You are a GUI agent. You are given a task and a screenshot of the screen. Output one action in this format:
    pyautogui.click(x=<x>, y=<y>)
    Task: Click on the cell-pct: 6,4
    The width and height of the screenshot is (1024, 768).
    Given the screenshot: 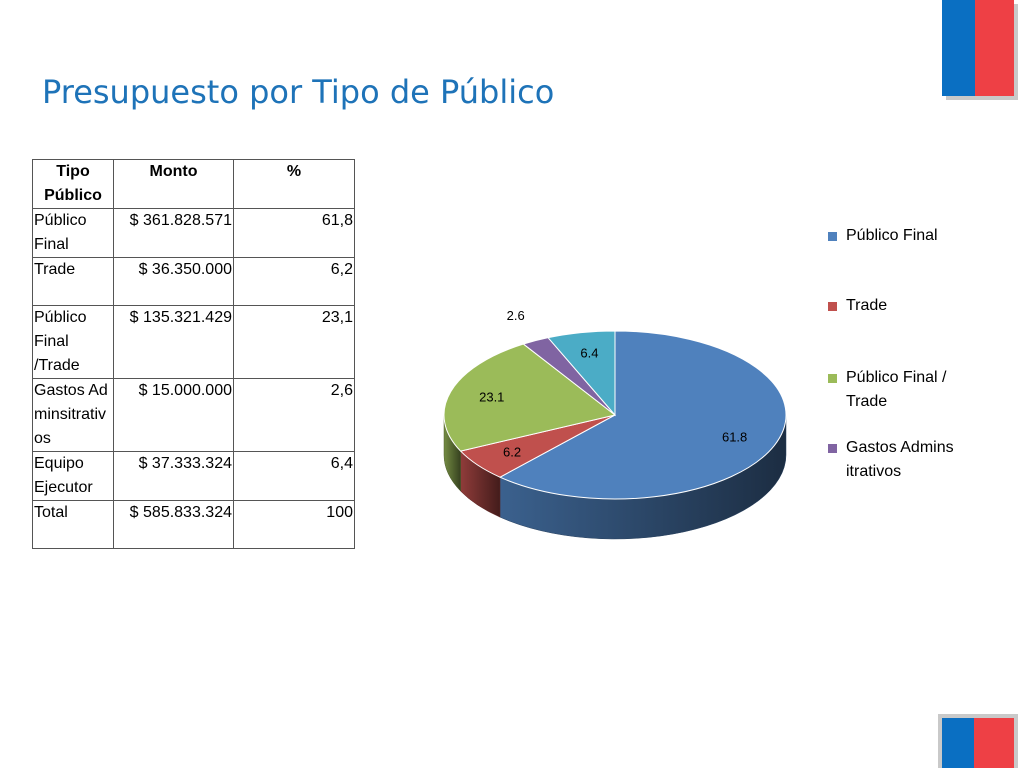 What is the action you would take?
    pyautogui.click(x=294, y=476)
    